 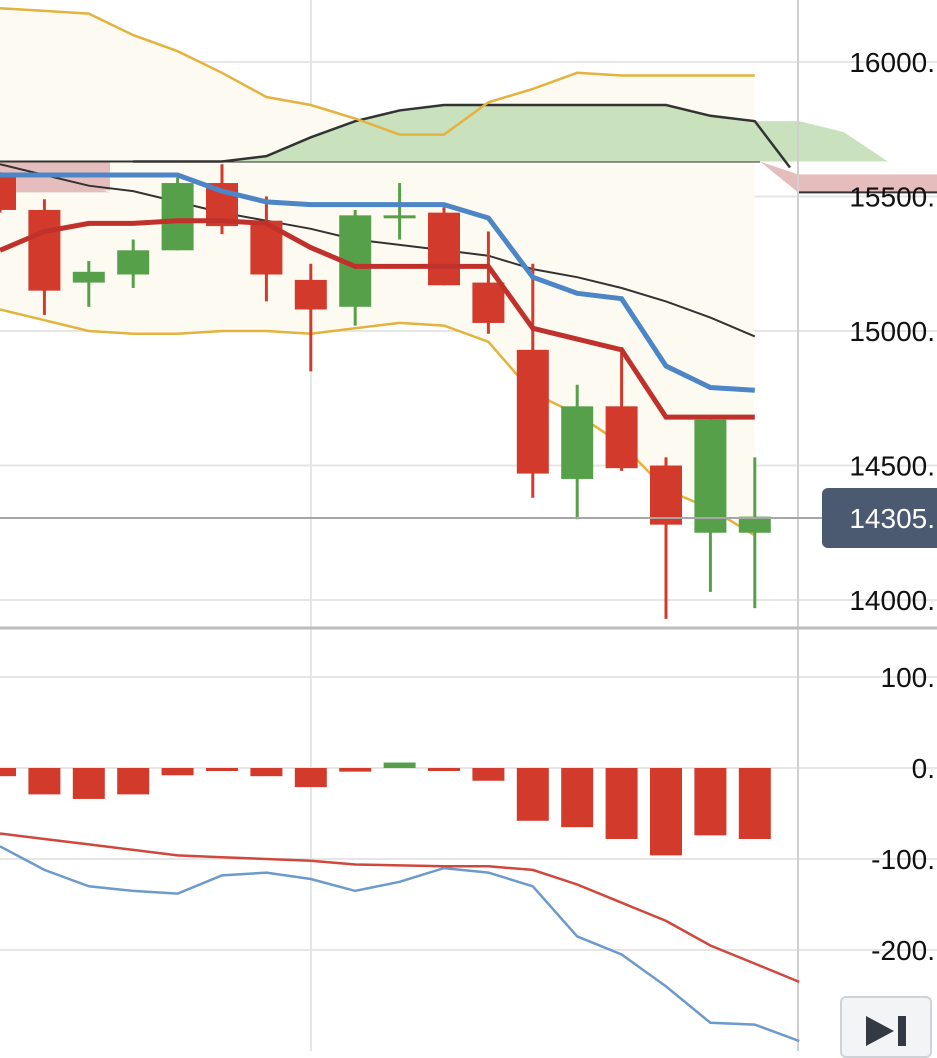 I want to click on skip-to-end-icon, so click(x=886, y=1031).